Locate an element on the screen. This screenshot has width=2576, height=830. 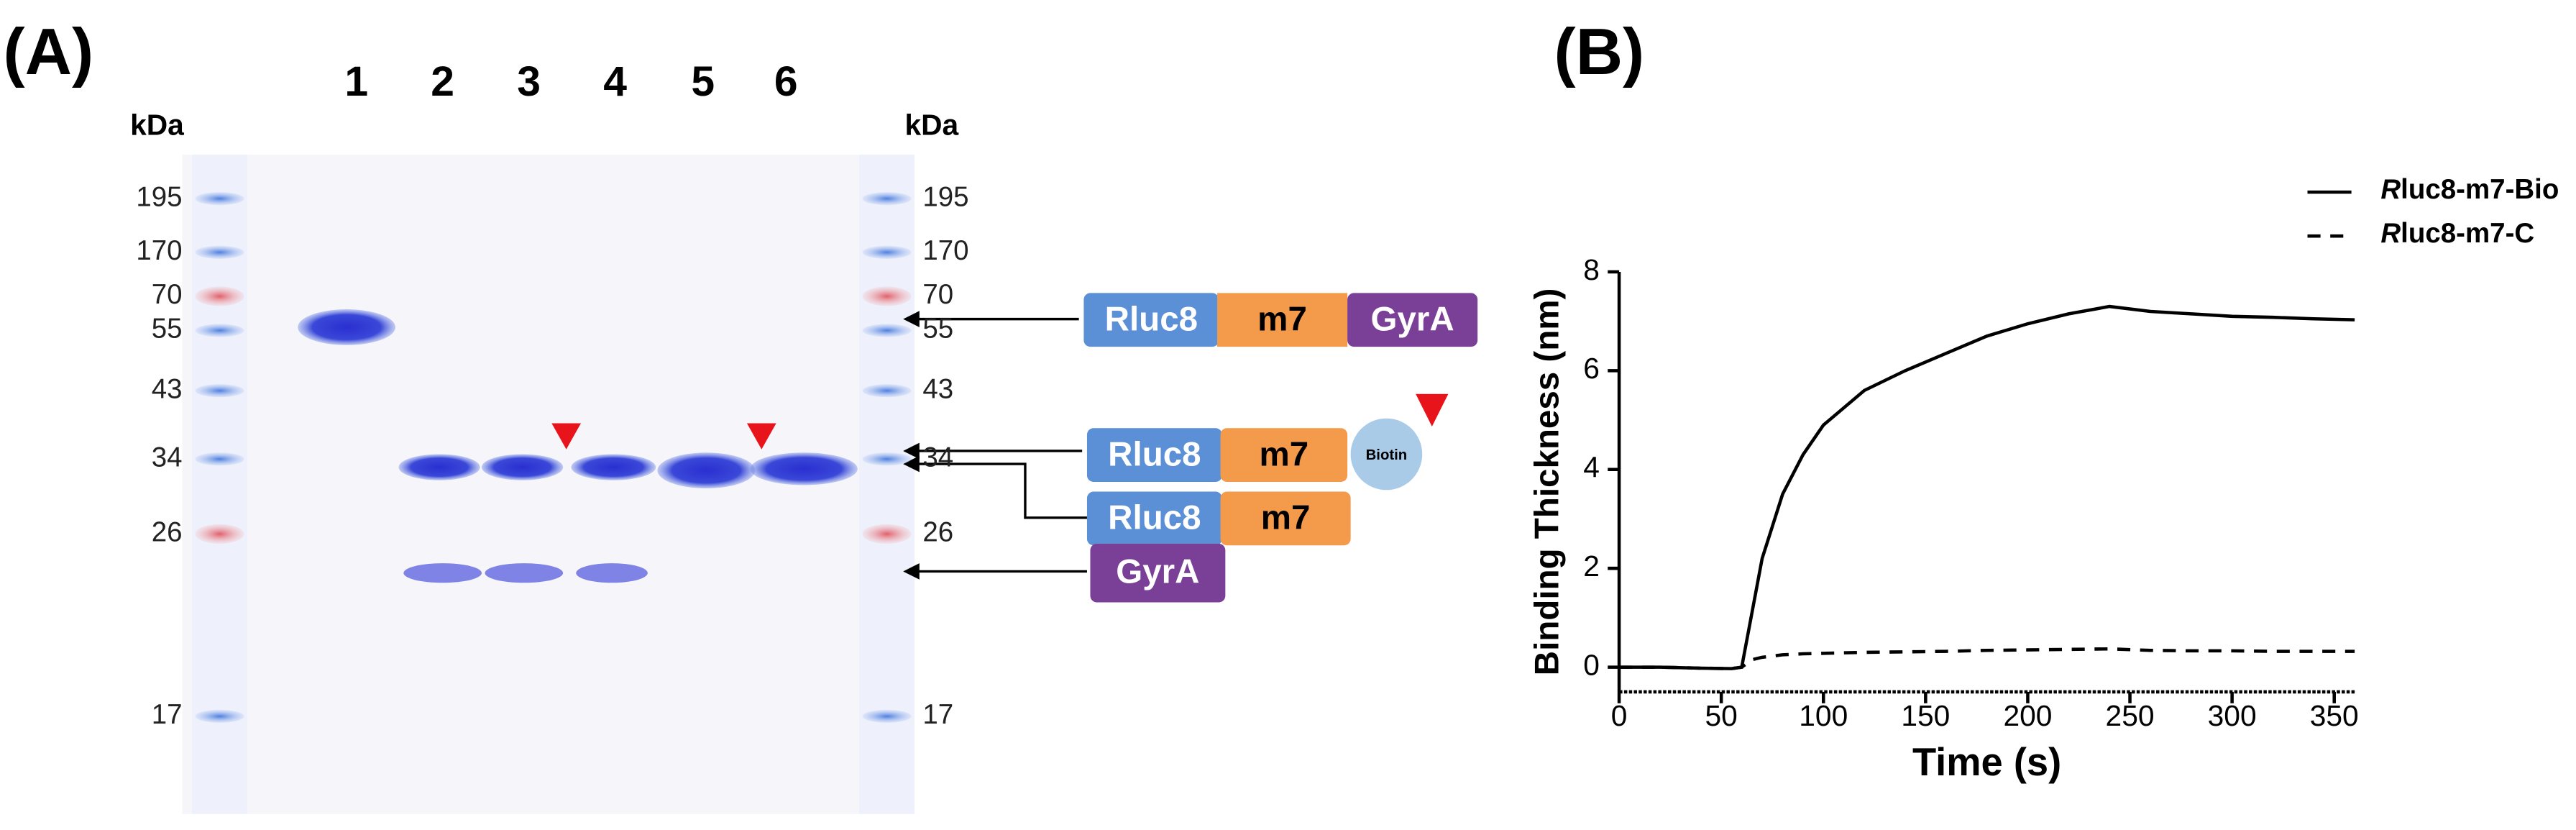
panel-label: (A) is located at coordinates (49, 52).